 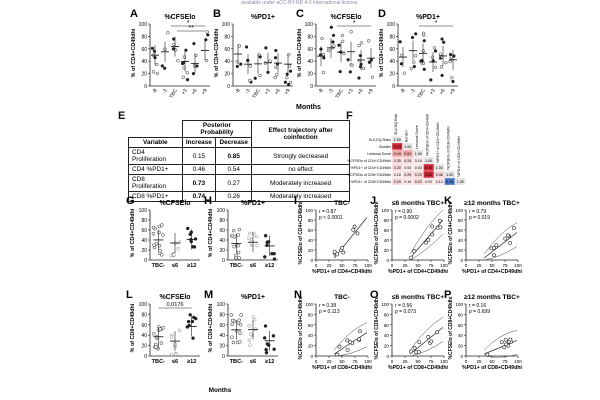 What do you see at coordinates (351, 92) in the screenshot?
I see `x-tick-label: +3` at bounding box center [351, 92].